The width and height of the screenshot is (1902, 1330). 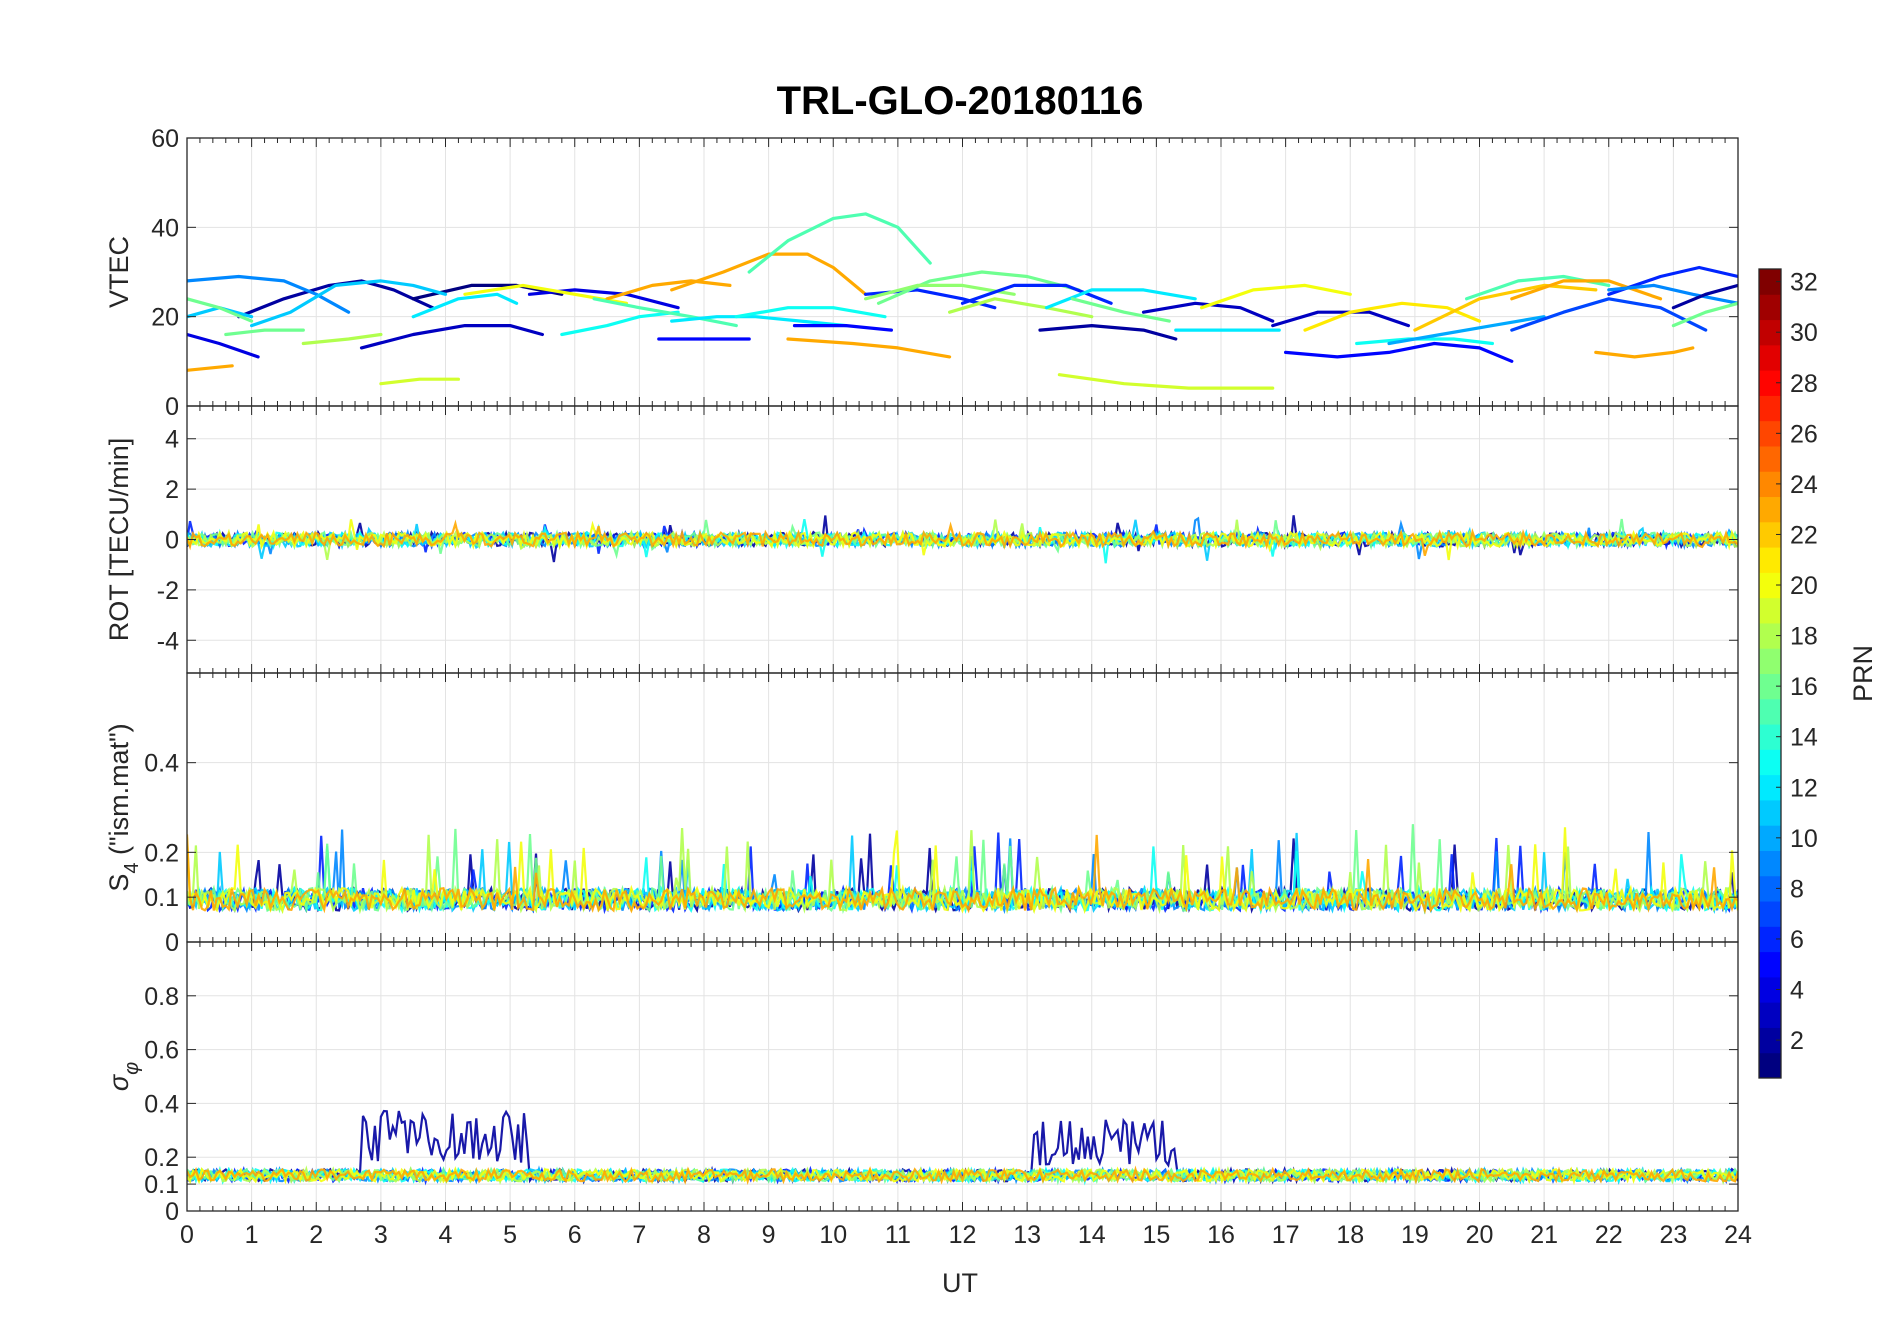 What do you see at coordinates (165, 228) in the screenshot?
I see `y-tick-label: 40` at bounding box center [165, 228].